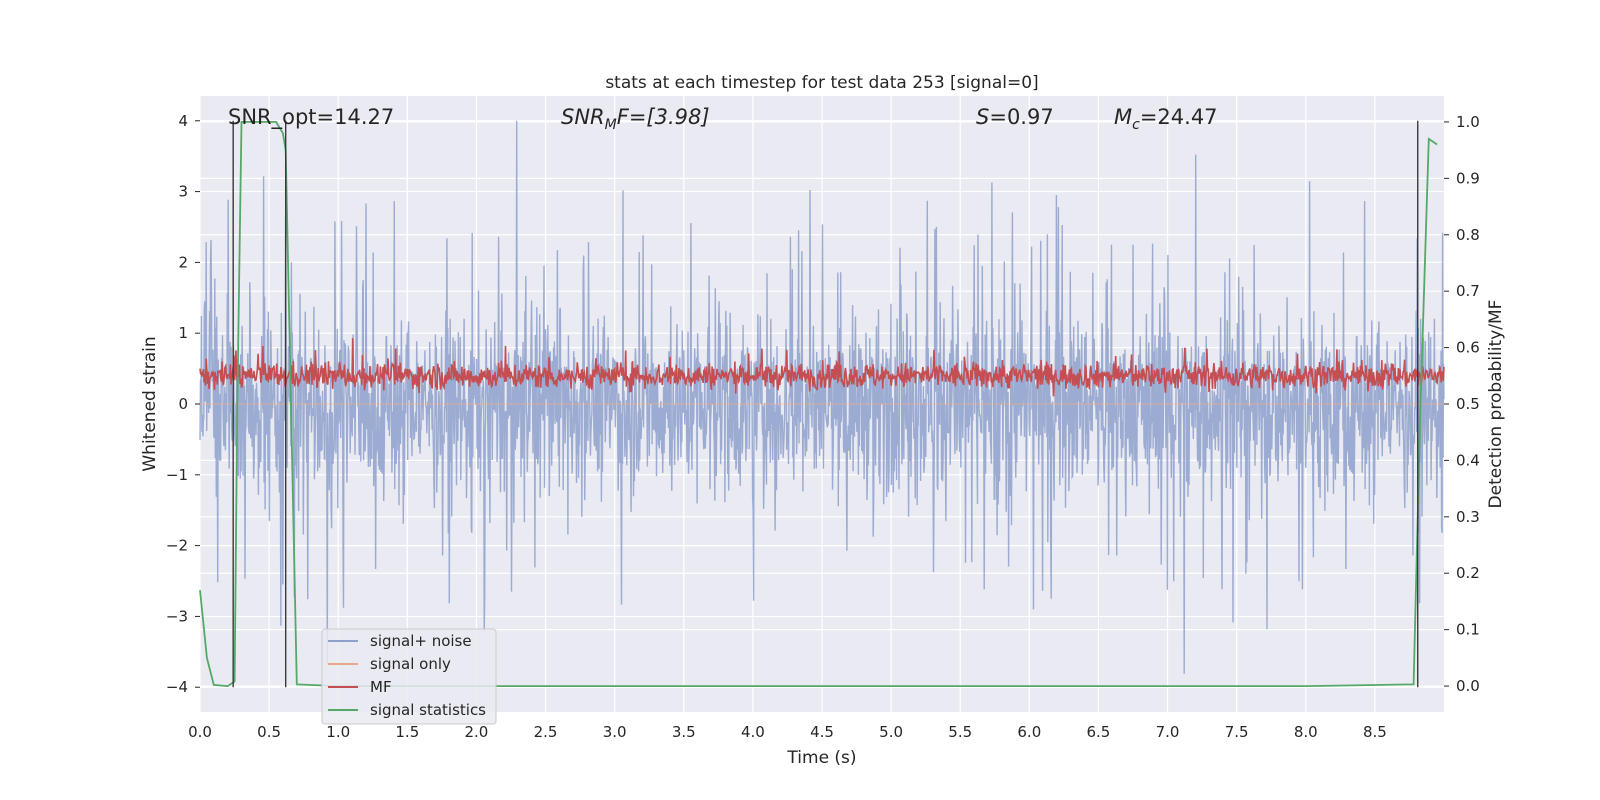 The image size is (1600, 800). I want to click on annotation-s-rest: =0.97, so click(1021, 117).